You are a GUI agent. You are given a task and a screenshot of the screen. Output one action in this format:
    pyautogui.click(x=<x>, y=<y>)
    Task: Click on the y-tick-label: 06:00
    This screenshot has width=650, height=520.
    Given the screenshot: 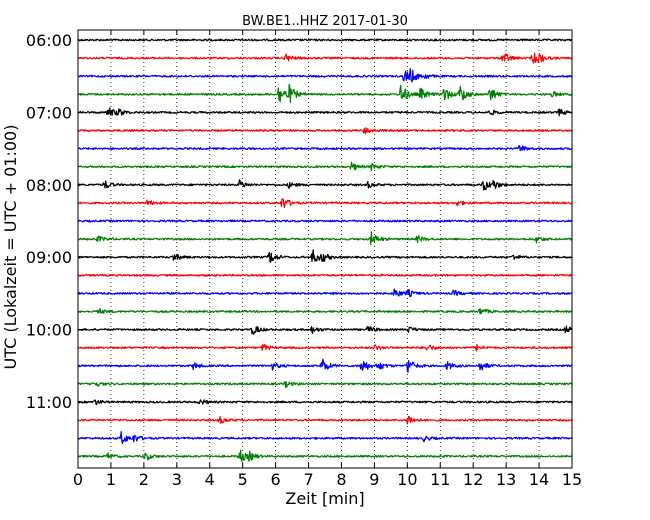 What is the action you would take?
    pyautogui.click(x=49, y=40)
    